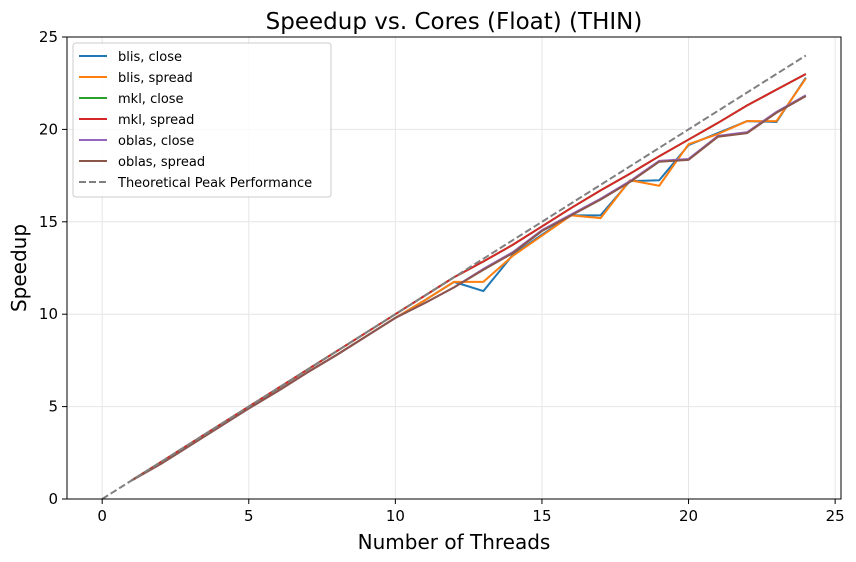 The image size is (856, 562). What do you see at coordinates (48, 129) in the screenshot?
I see `y-tick-label: 20` at bounding box center [48, 129].